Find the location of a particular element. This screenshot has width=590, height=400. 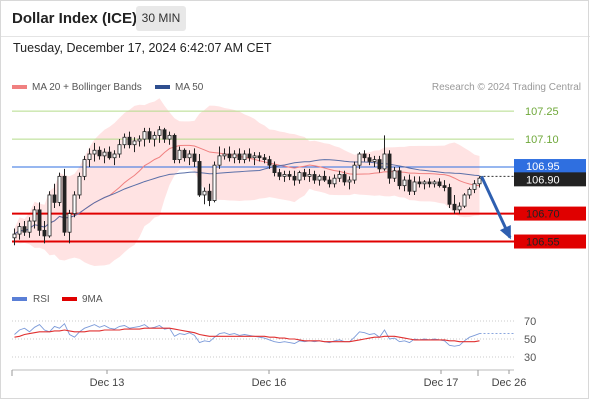

level-label-107-25: 107.25 is located at coordinates (542, 112).